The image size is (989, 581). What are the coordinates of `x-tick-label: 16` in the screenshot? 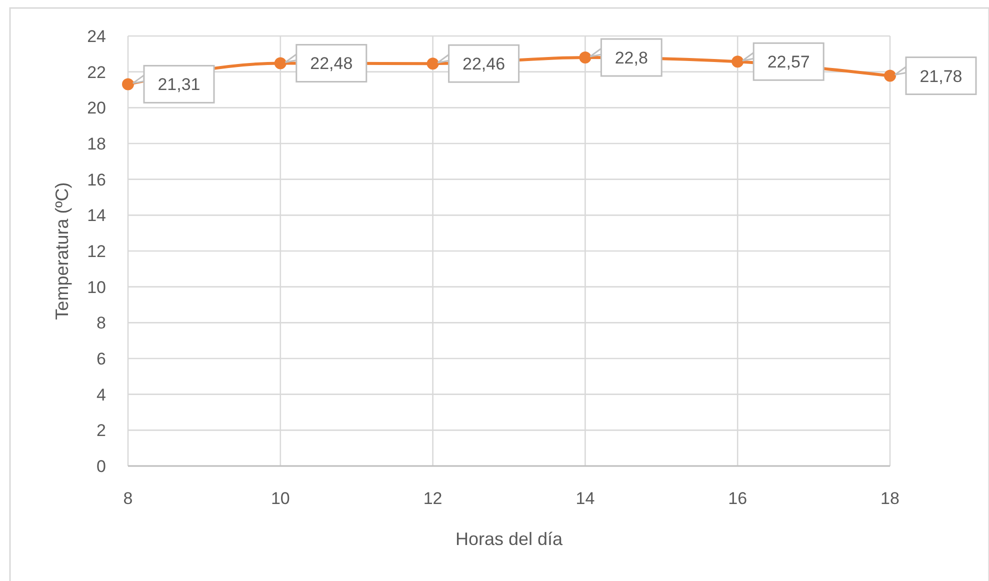 It's located at (738, 498).